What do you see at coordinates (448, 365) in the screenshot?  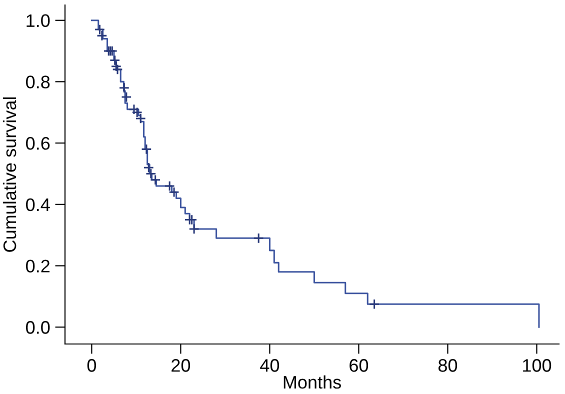 I see `x-tick-label: 80` at bounding box center [448, 365].